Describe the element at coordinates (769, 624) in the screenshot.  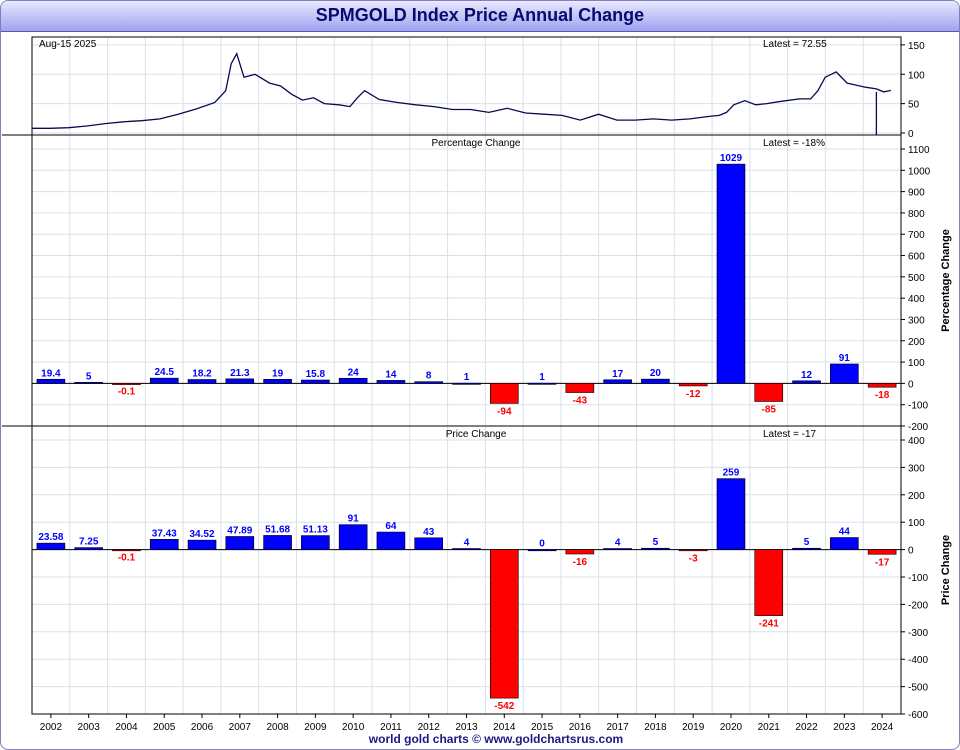
I see `price-change-data-label: -241` at that location.